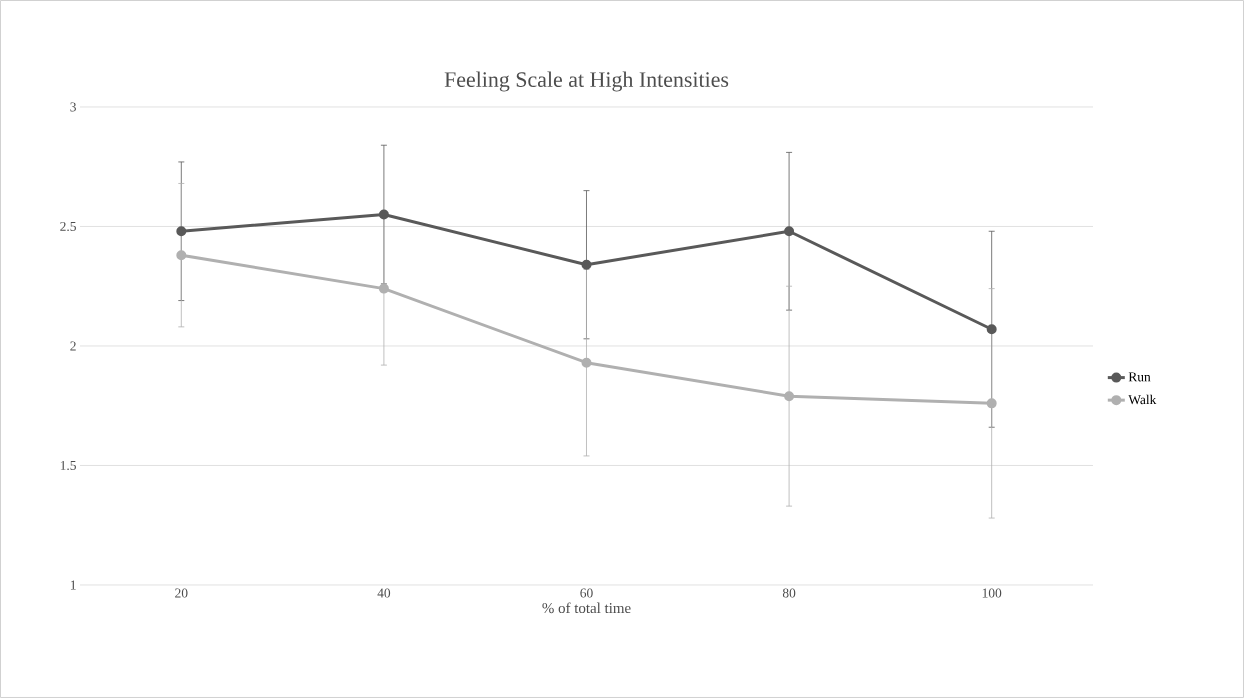  Describe the element at coordinates (73, 107) in the screenshot. I see `y-tick-label: 3` at that location.